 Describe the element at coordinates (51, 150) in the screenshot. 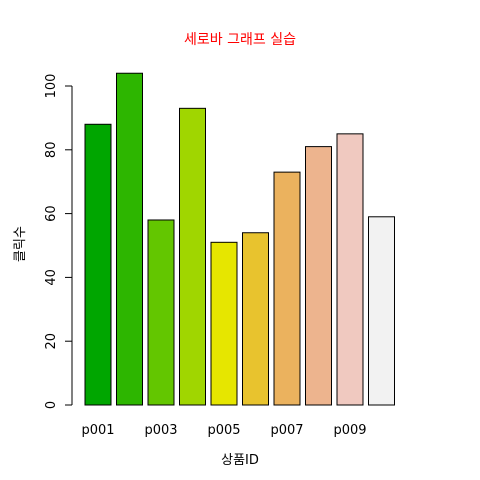

I see `y-tick-label-80: 80` at that location.